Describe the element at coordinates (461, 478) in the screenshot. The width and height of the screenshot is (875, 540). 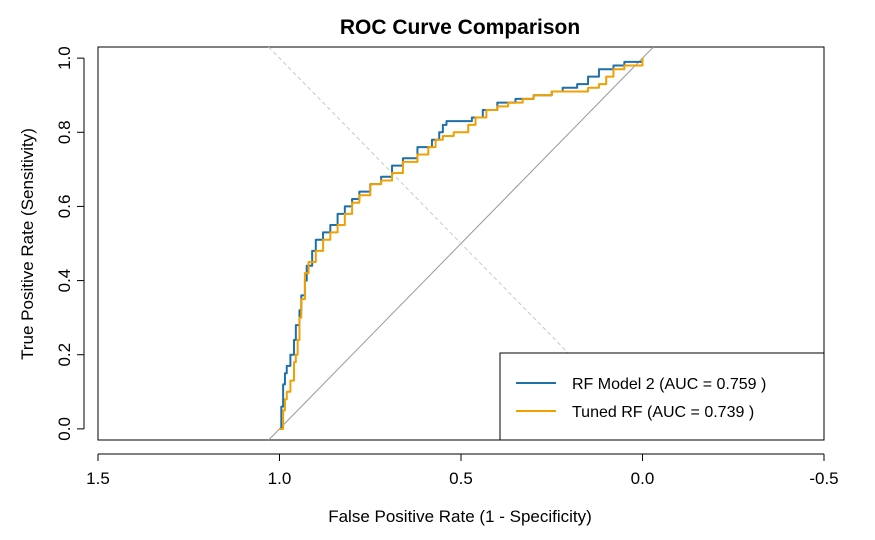
I see `x-tick-label: 0.5` at that location.